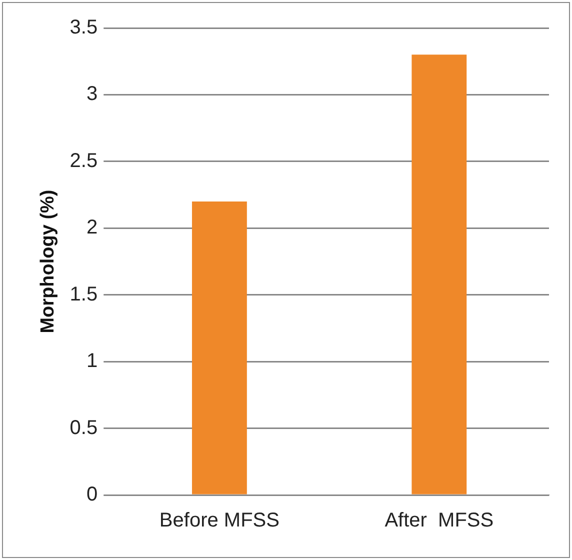  I want to click on x-tick-label: Before MFSS, so click(219, 521).